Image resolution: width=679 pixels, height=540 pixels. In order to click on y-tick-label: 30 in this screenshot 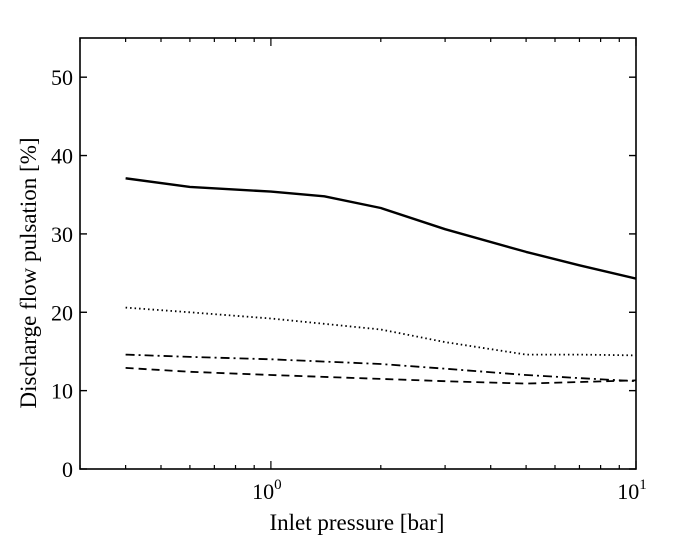, I will do `click(62, 234)`.